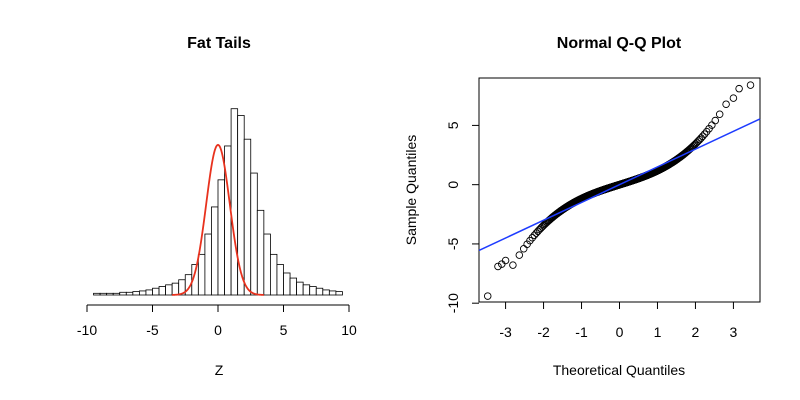 This screenshot has width=800, height=400. I want to click on x-tick-label: 3, so click(734, 332).